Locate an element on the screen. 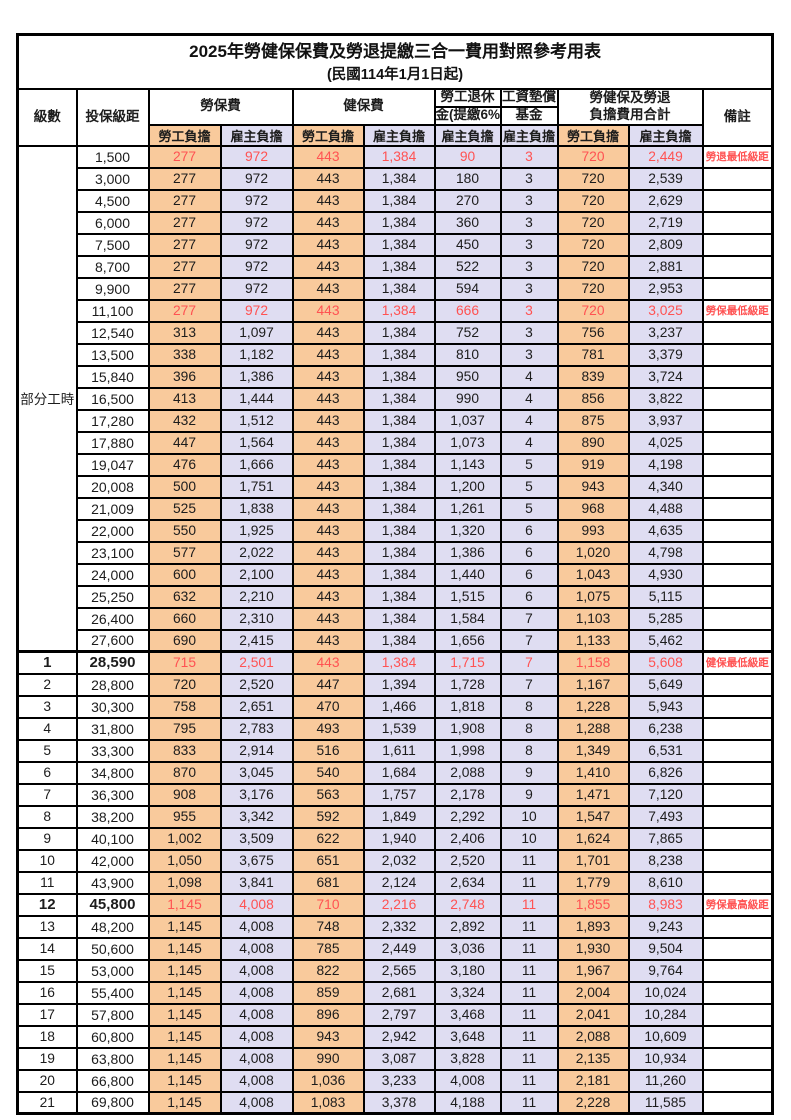 The width and height of the screenshot is (791, 1120). value-cell: 1,182 is located at coordinates (256, 354).